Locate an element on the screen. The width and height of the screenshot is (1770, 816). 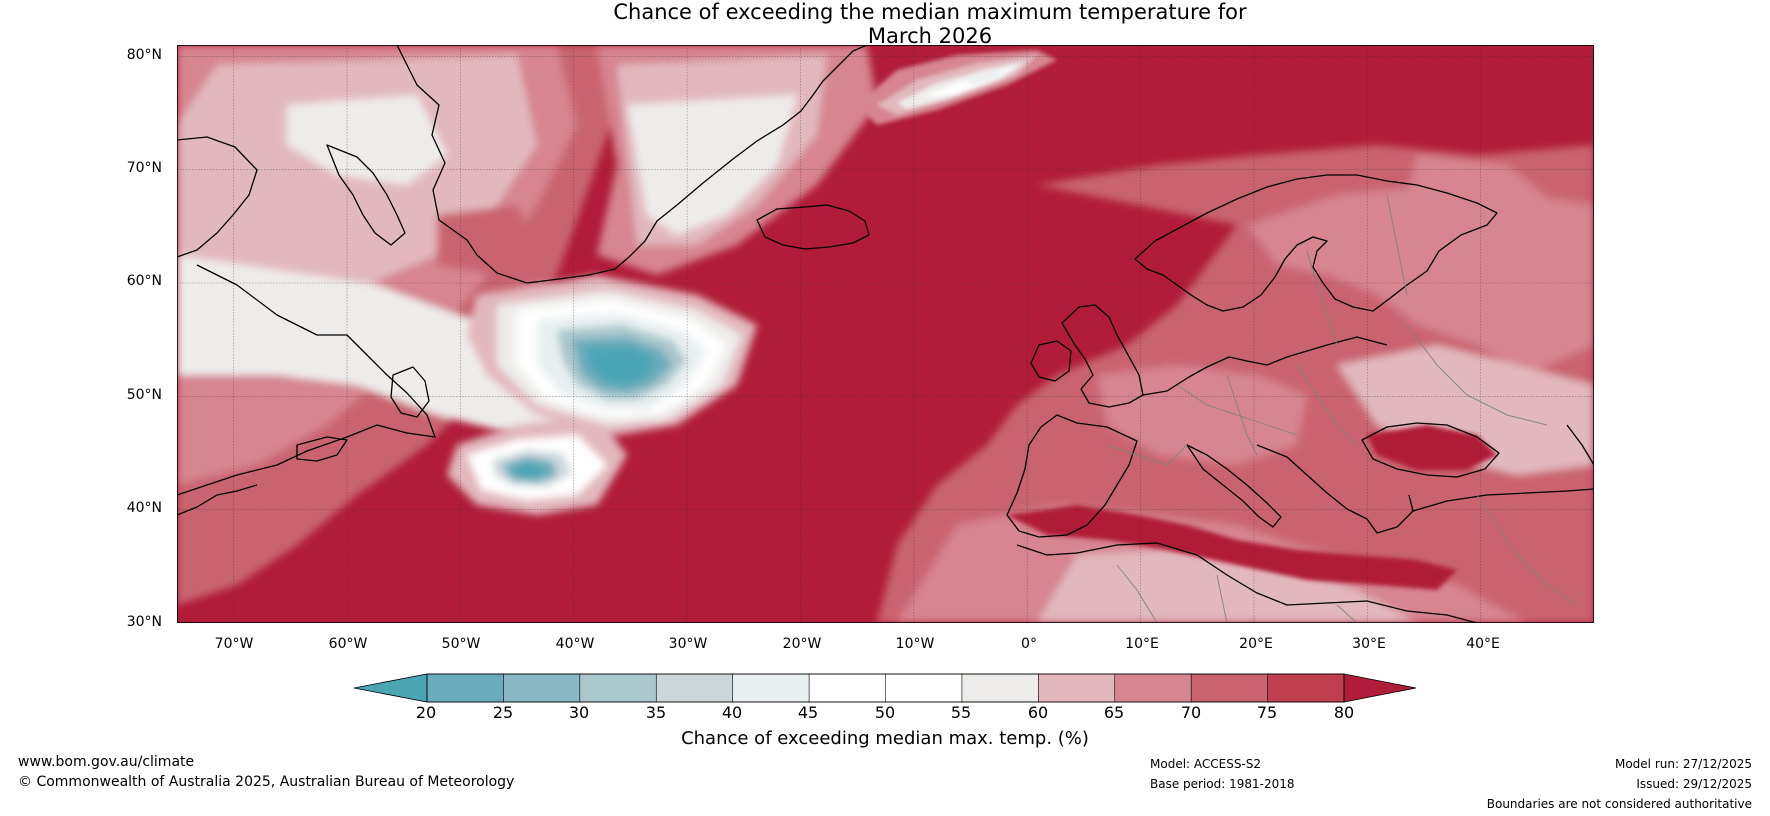
coastline-caspian-edge is located at coordinates (1580, 445).